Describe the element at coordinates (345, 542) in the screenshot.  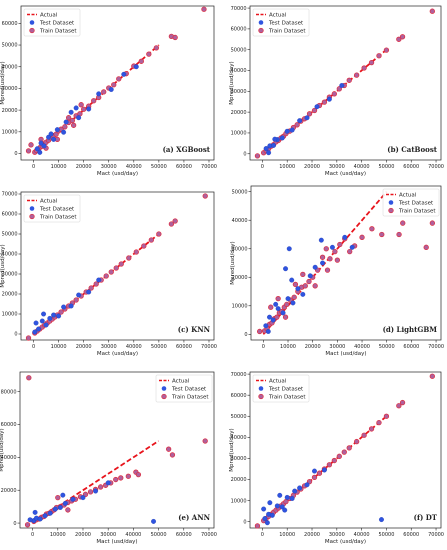
I see `x-axis-label: Mact (usd/day)` at that location.